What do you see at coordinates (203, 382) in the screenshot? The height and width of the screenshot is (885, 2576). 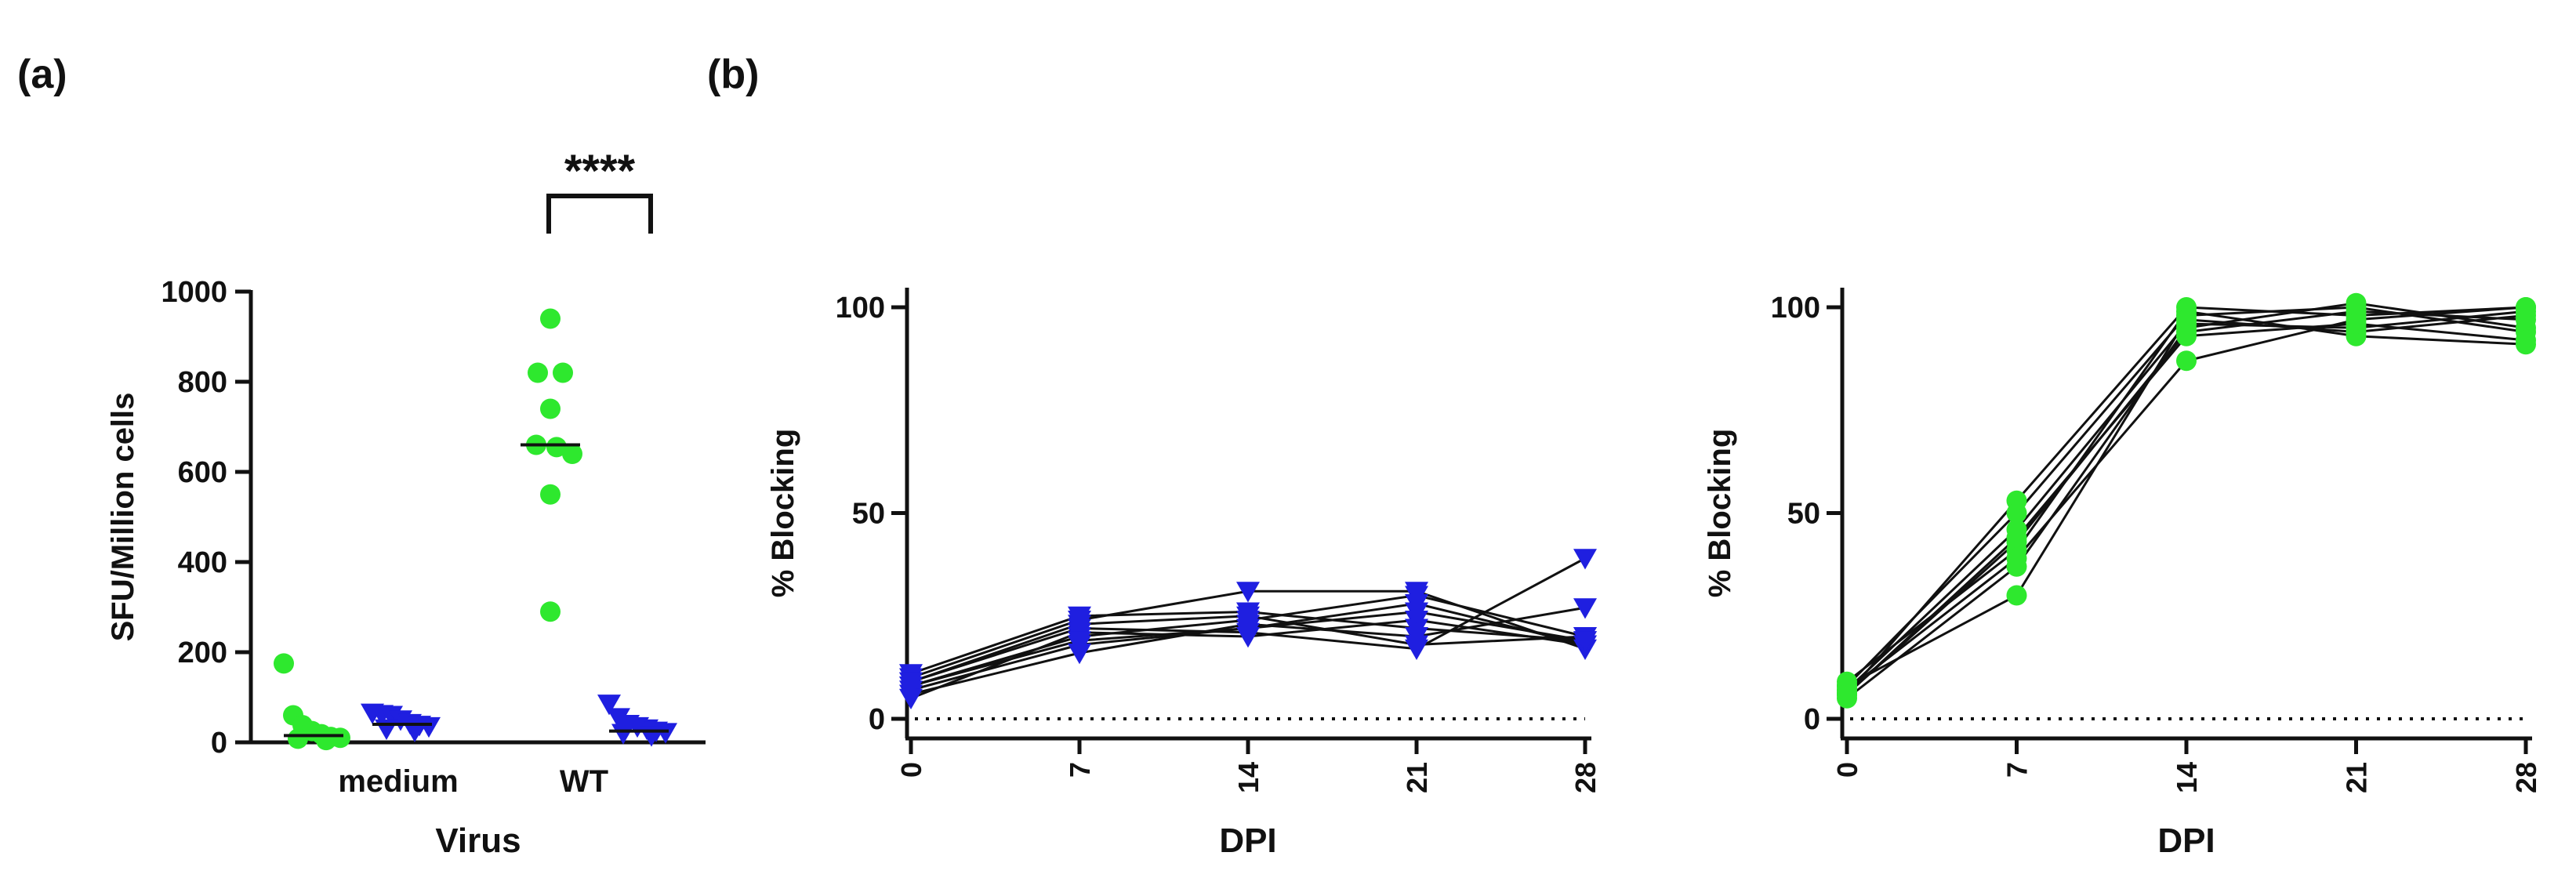 I see `y-tick-label: 800` at bounding box center [203, 382].